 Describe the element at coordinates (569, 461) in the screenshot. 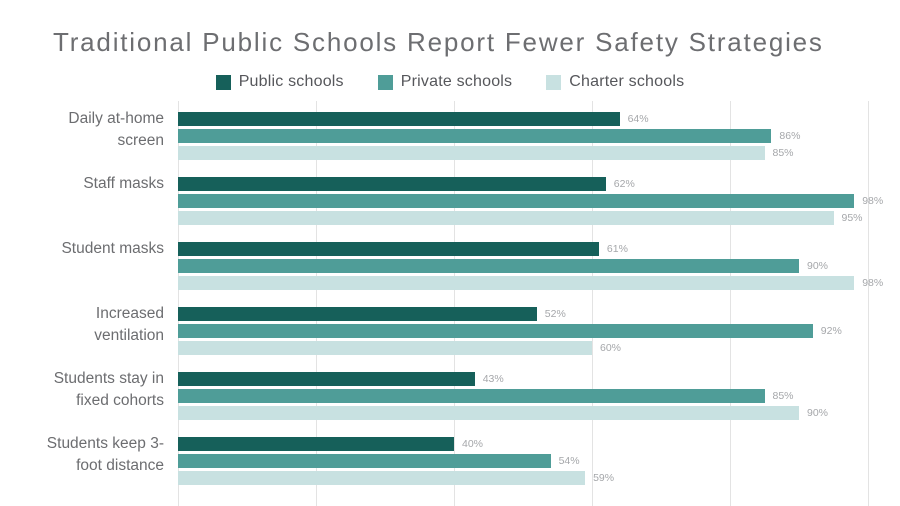

I see `bar-value-label: 54%` at that location.